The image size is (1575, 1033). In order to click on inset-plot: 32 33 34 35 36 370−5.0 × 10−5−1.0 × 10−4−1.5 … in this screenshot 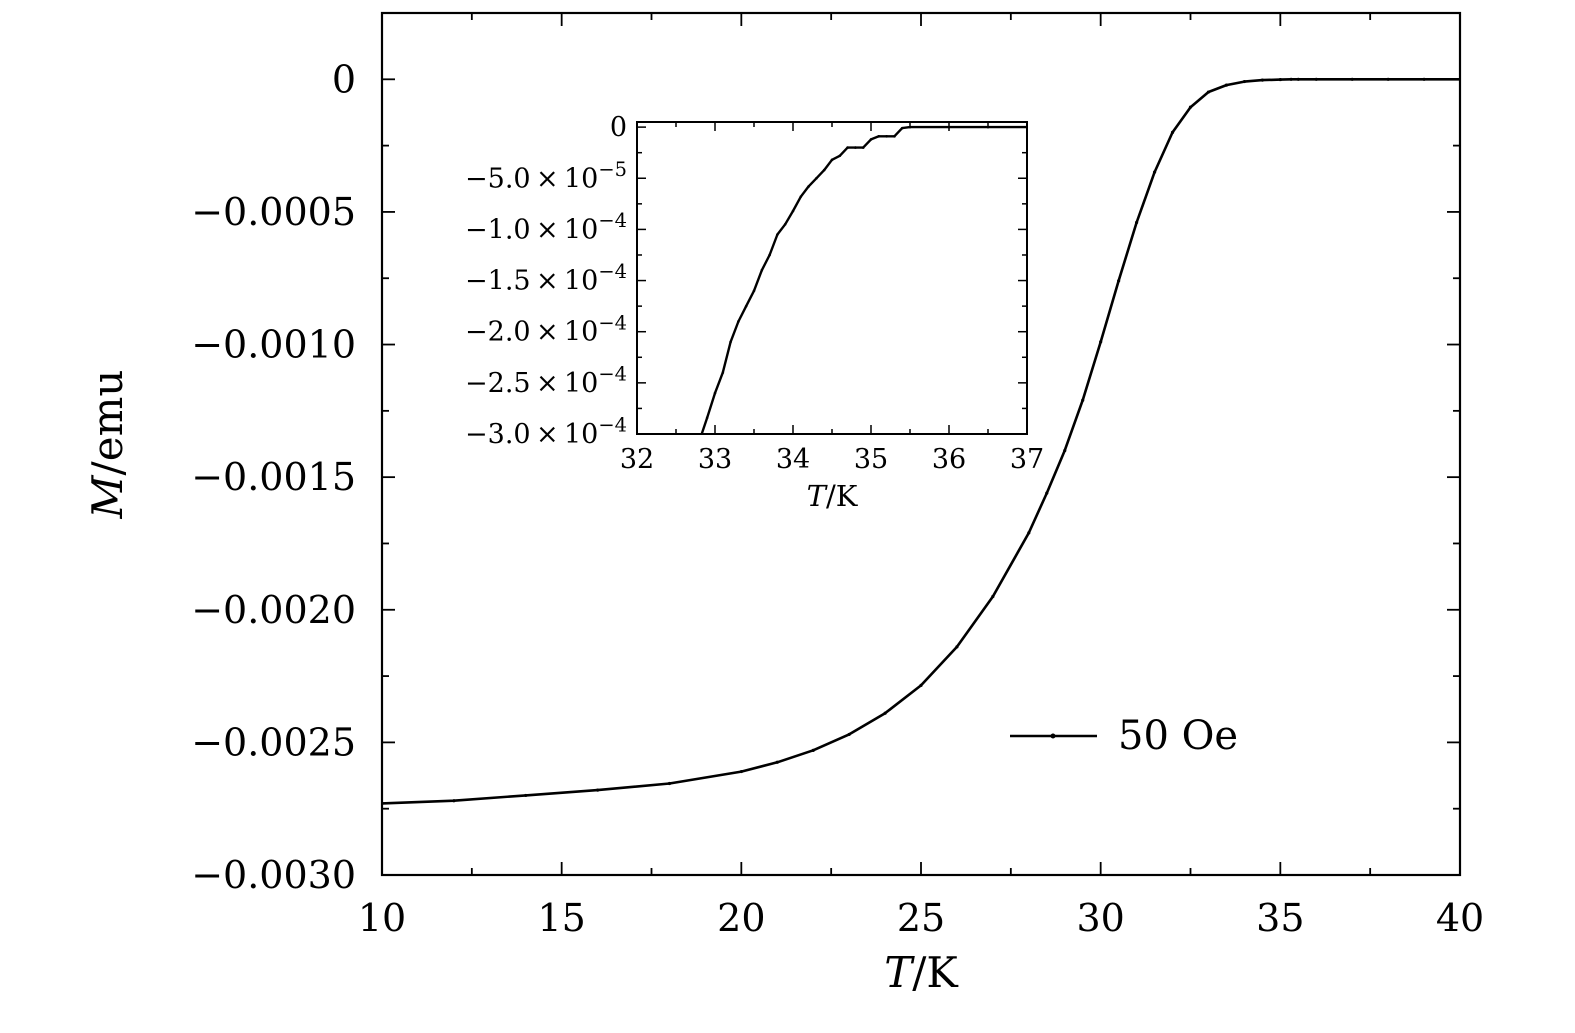, I will do `click(754, 312)`.